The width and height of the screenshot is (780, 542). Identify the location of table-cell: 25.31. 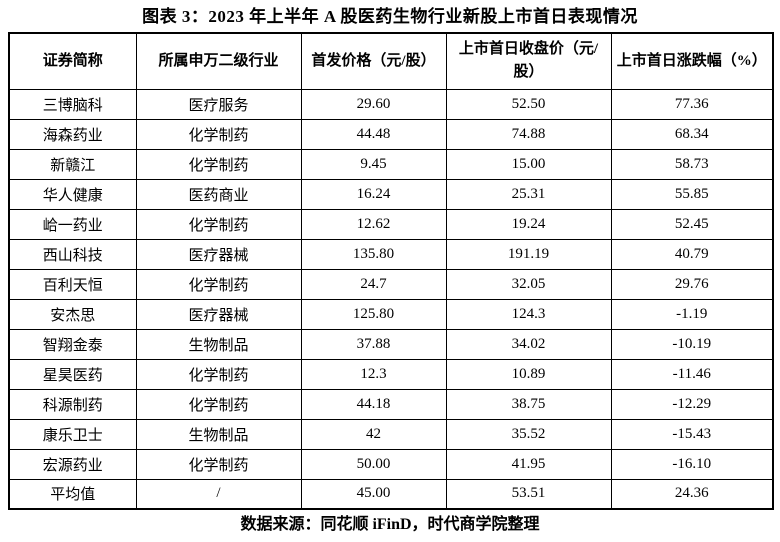
(528, 194).